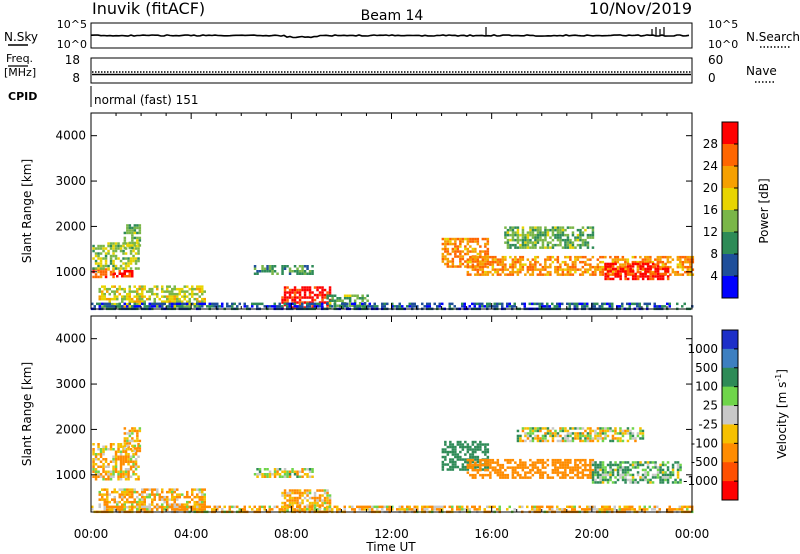 This screenshot has height=554, width=800. What do you see at coordinates (730, 415) in the screenshot?
I see `velocity-colorbar-segment` at bounding box center [730, 415].